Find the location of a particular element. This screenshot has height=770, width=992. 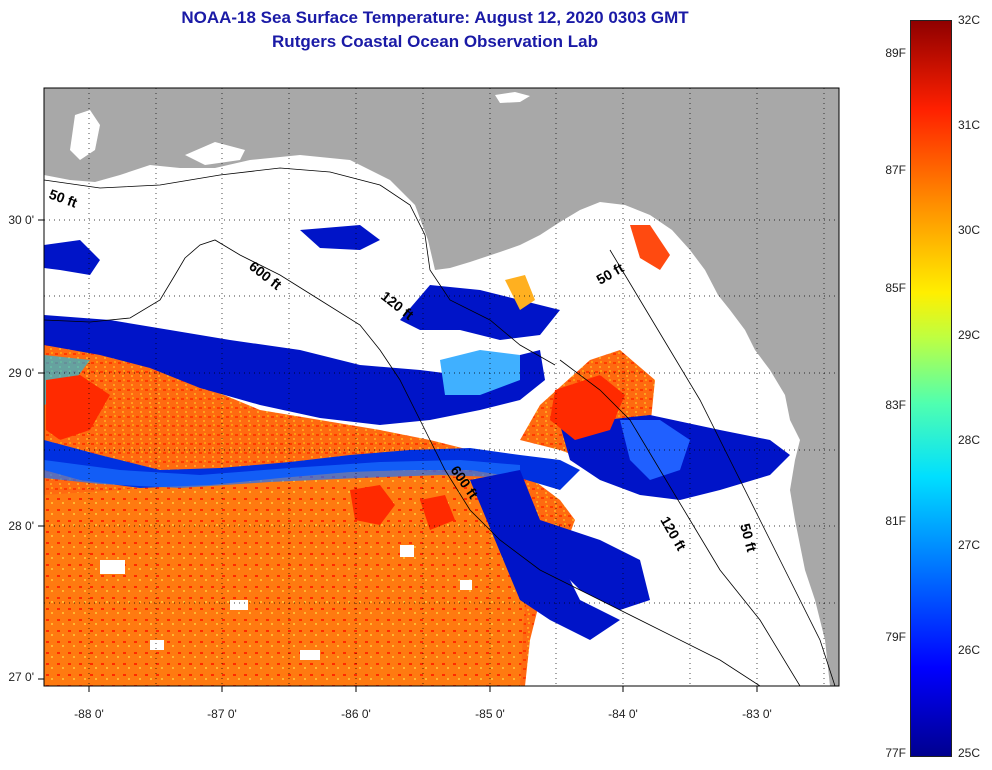

contour-label: 50 ft is located at coordinates (748, 538).